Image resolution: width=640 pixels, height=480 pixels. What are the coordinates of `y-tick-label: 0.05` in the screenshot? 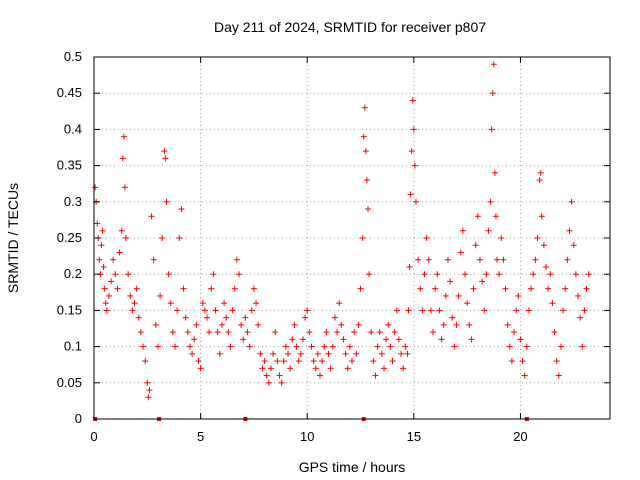 It's located at (69, 382).